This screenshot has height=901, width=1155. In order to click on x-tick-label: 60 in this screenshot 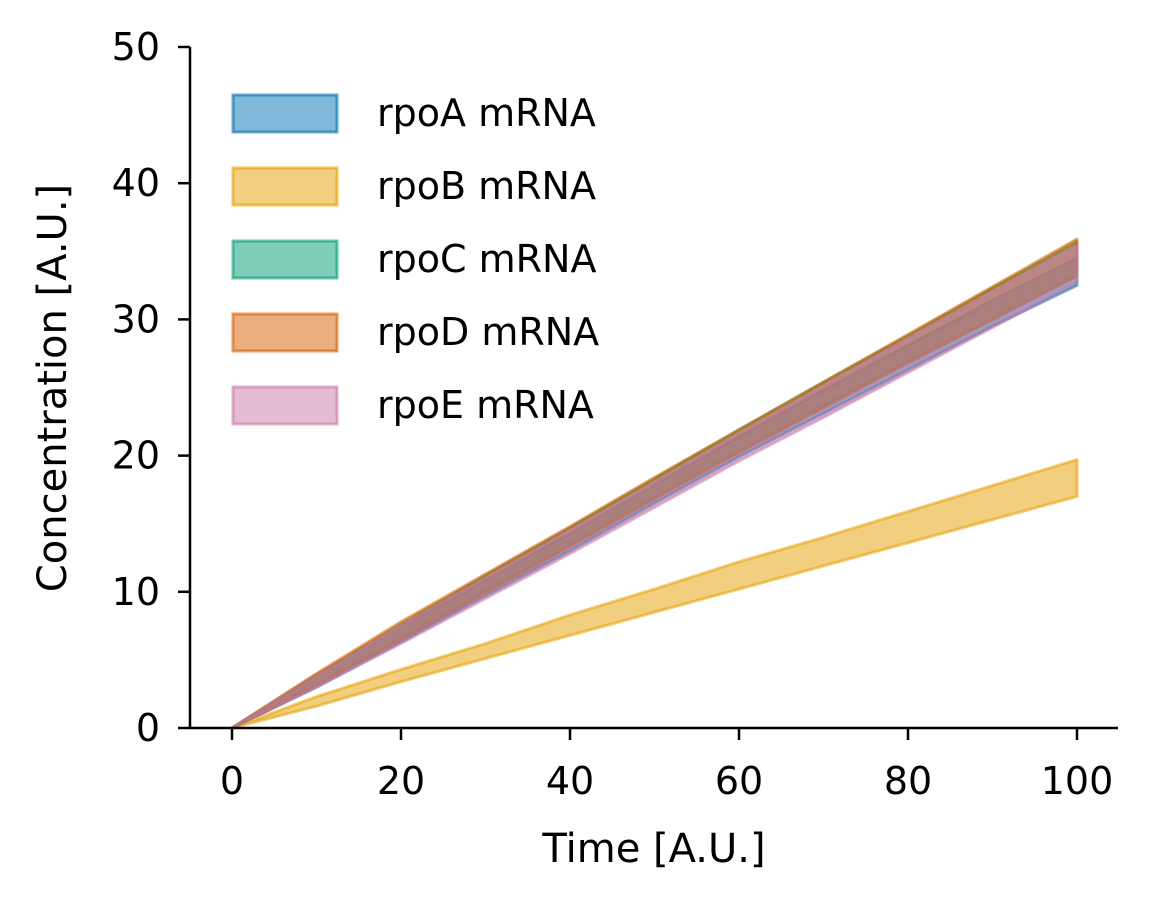, I will do `click(739, 781)`.